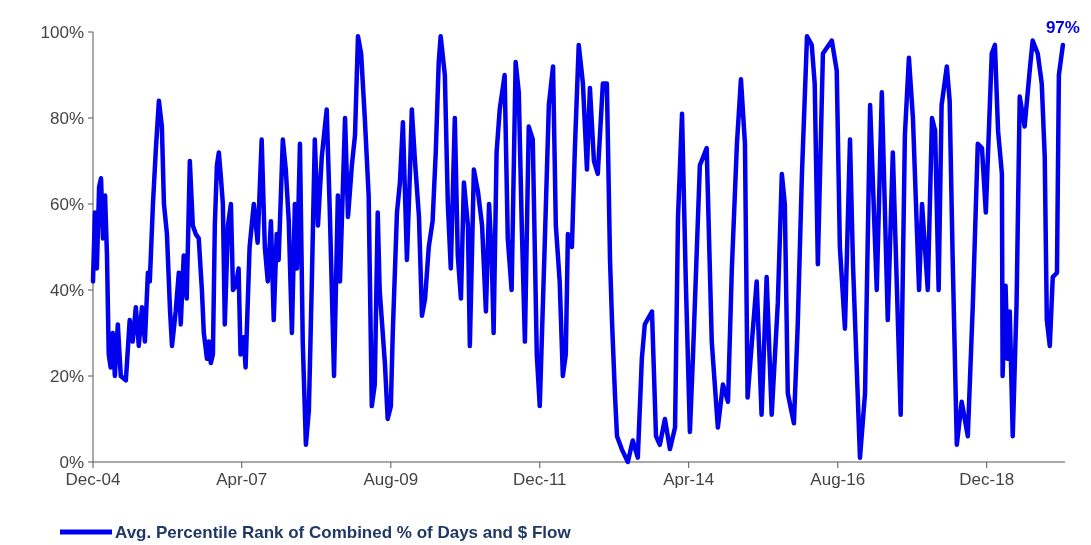 Image resolution: width=1091 pixels, height=545 pixels. I want to click on x-tick-label: Apr-14, so click(689, 479).